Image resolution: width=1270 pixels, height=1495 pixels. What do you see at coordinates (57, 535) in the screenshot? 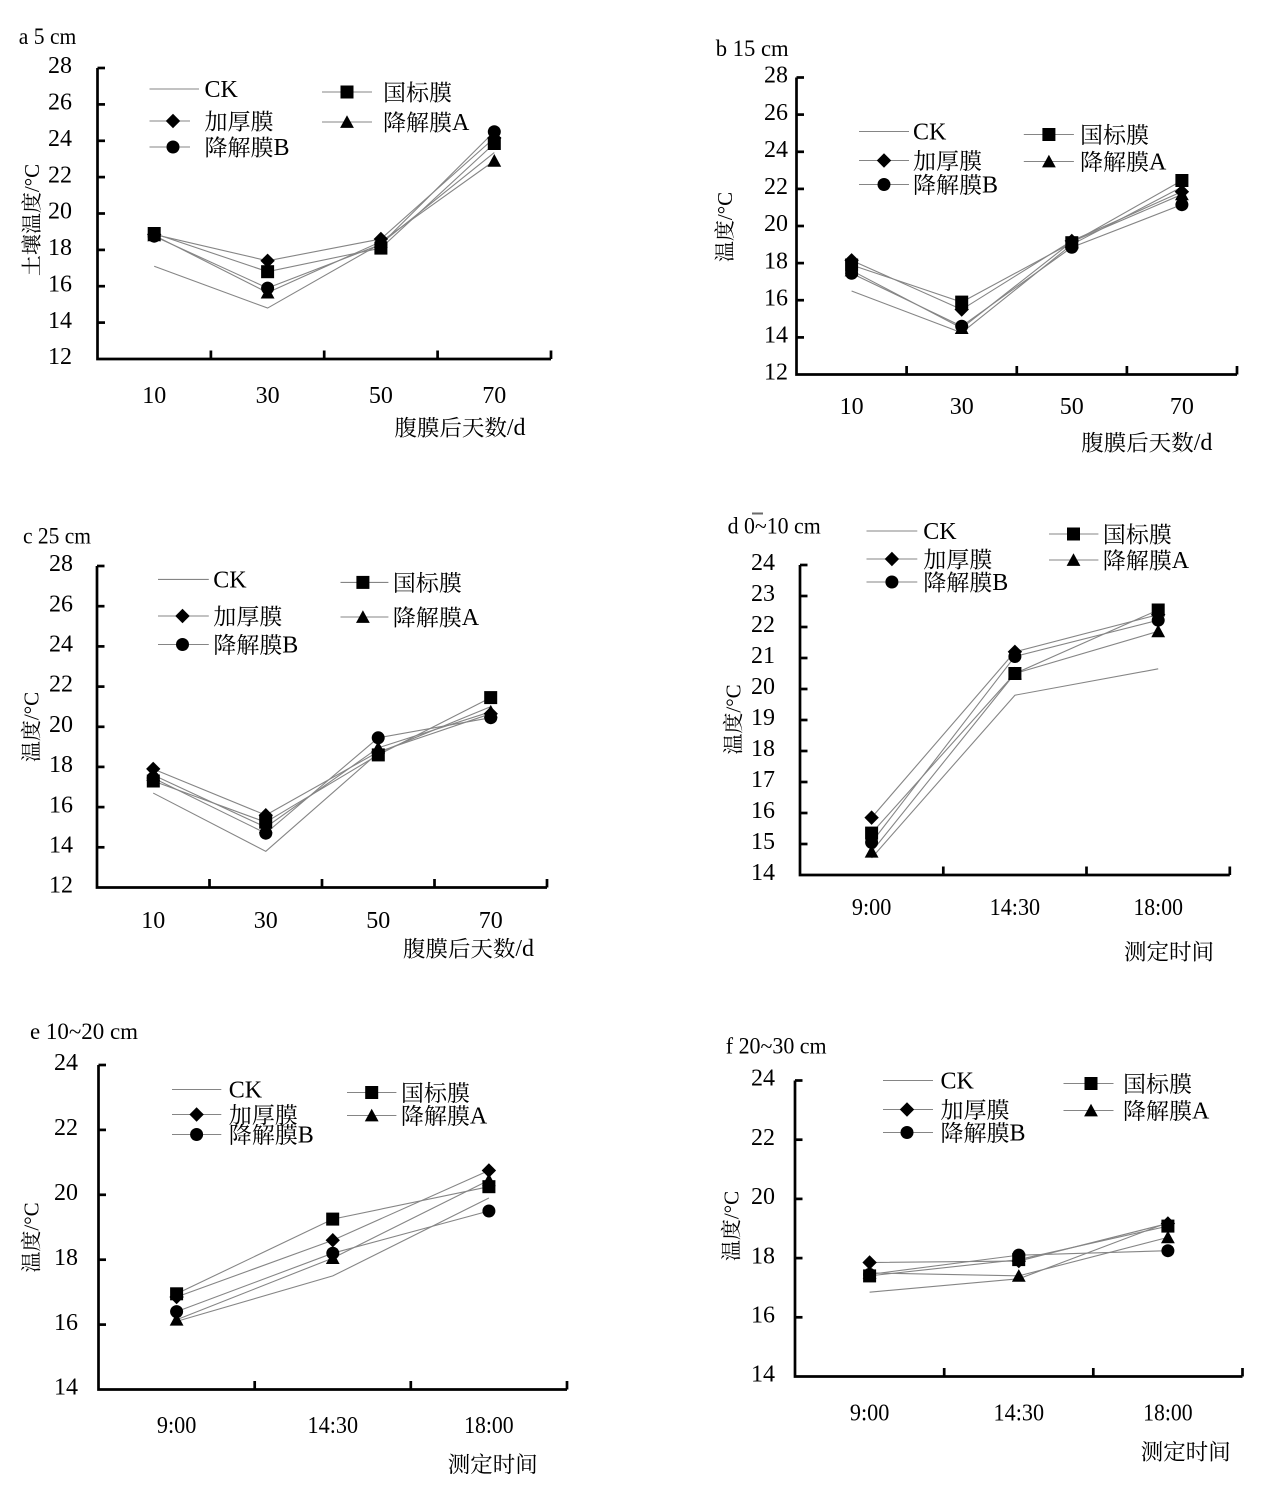
I see `svg-text: c 25 cm` at bounding box center [57, 535].